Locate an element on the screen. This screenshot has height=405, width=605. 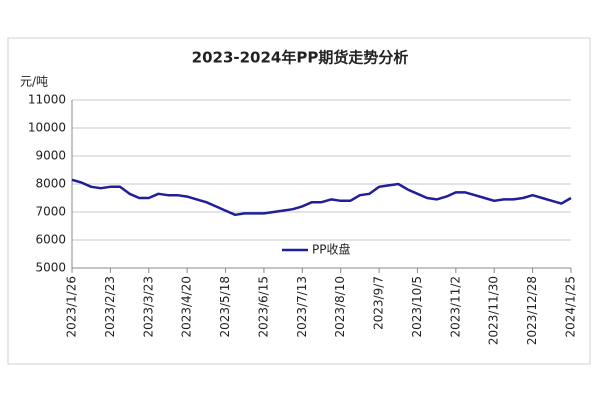
x-tick-label: 2023/5/18 is located at coordinates (225, 307).